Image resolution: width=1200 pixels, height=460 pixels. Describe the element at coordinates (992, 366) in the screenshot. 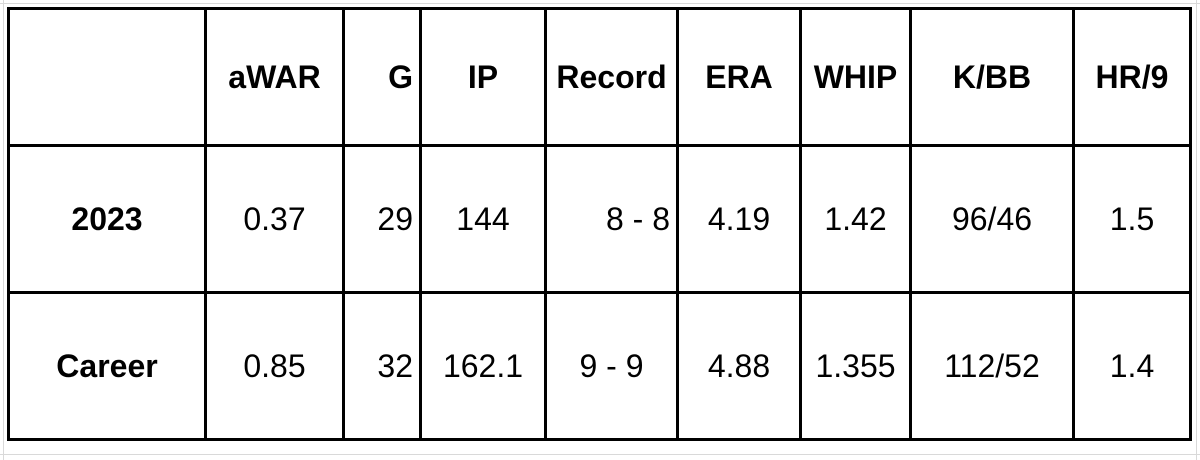

I see `cell: 112/52` at that location.